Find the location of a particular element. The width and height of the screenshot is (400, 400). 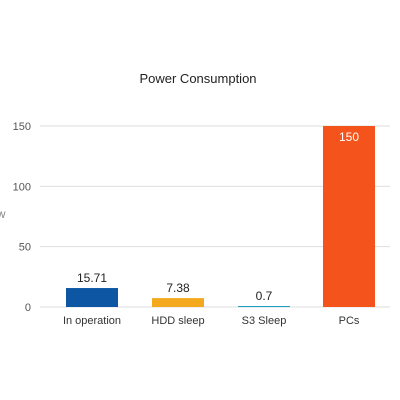

data-label: 7.38 is located at coordinates (178, 288).